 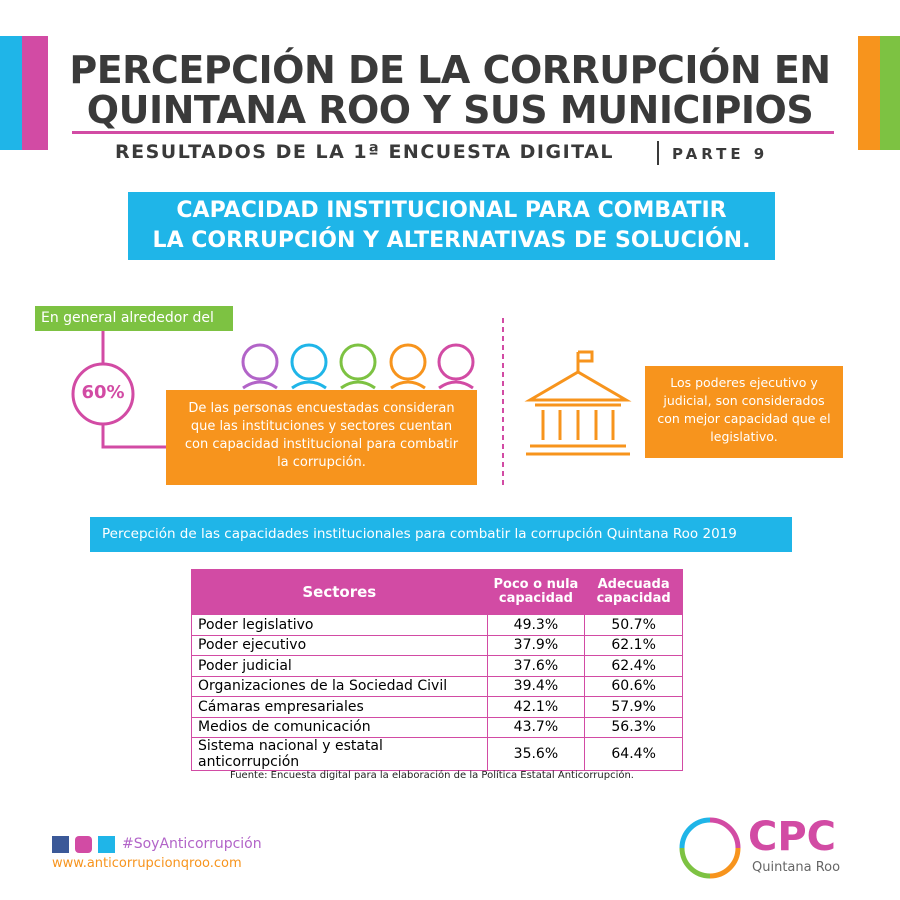 I want to click on cell: 62.4%, so click(x=633, y=666).